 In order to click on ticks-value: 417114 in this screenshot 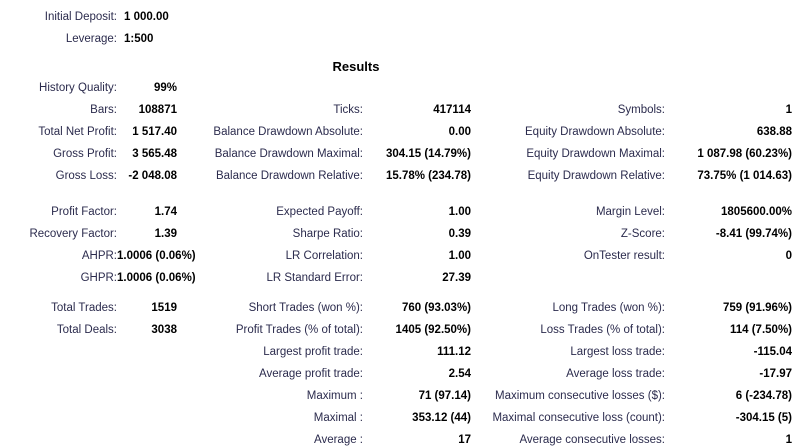, I will do `click(452, 110)`.